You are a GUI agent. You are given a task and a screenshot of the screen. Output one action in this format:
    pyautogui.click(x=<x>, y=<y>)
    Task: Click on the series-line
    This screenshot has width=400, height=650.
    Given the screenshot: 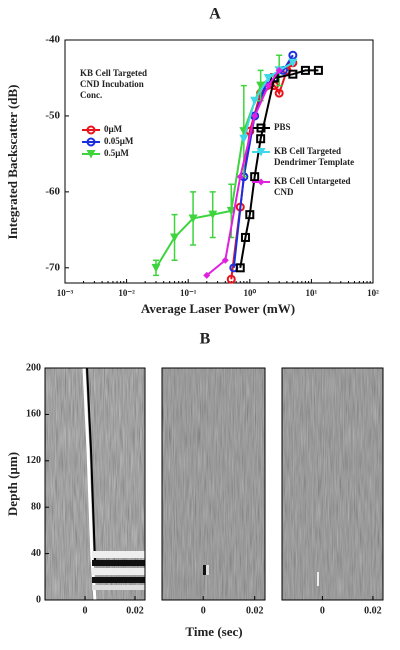 What is the action you would take?
    pyautogui.click(x=243, y=173)
    